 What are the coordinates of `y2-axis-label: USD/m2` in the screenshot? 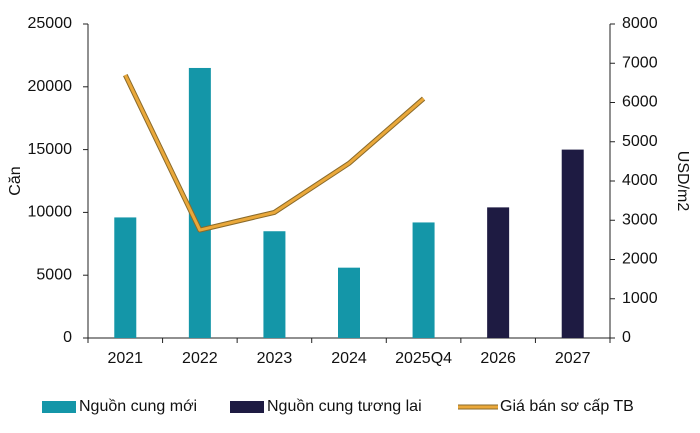 It's located at (682, 181).